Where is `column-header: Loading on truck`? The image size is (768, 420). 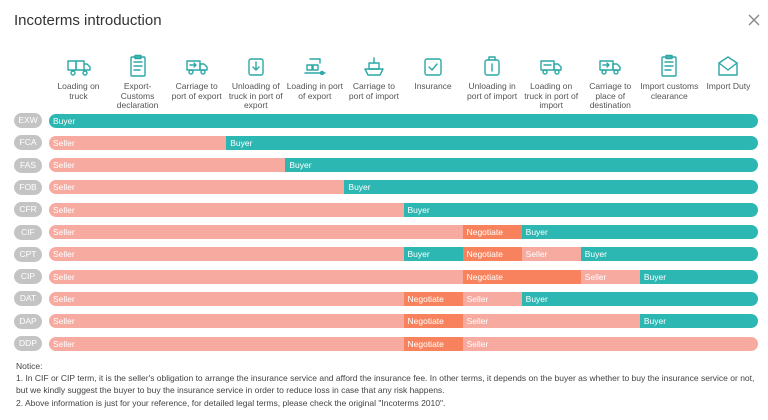 column-header: Loading on truck is located at coordinates (78, 76).